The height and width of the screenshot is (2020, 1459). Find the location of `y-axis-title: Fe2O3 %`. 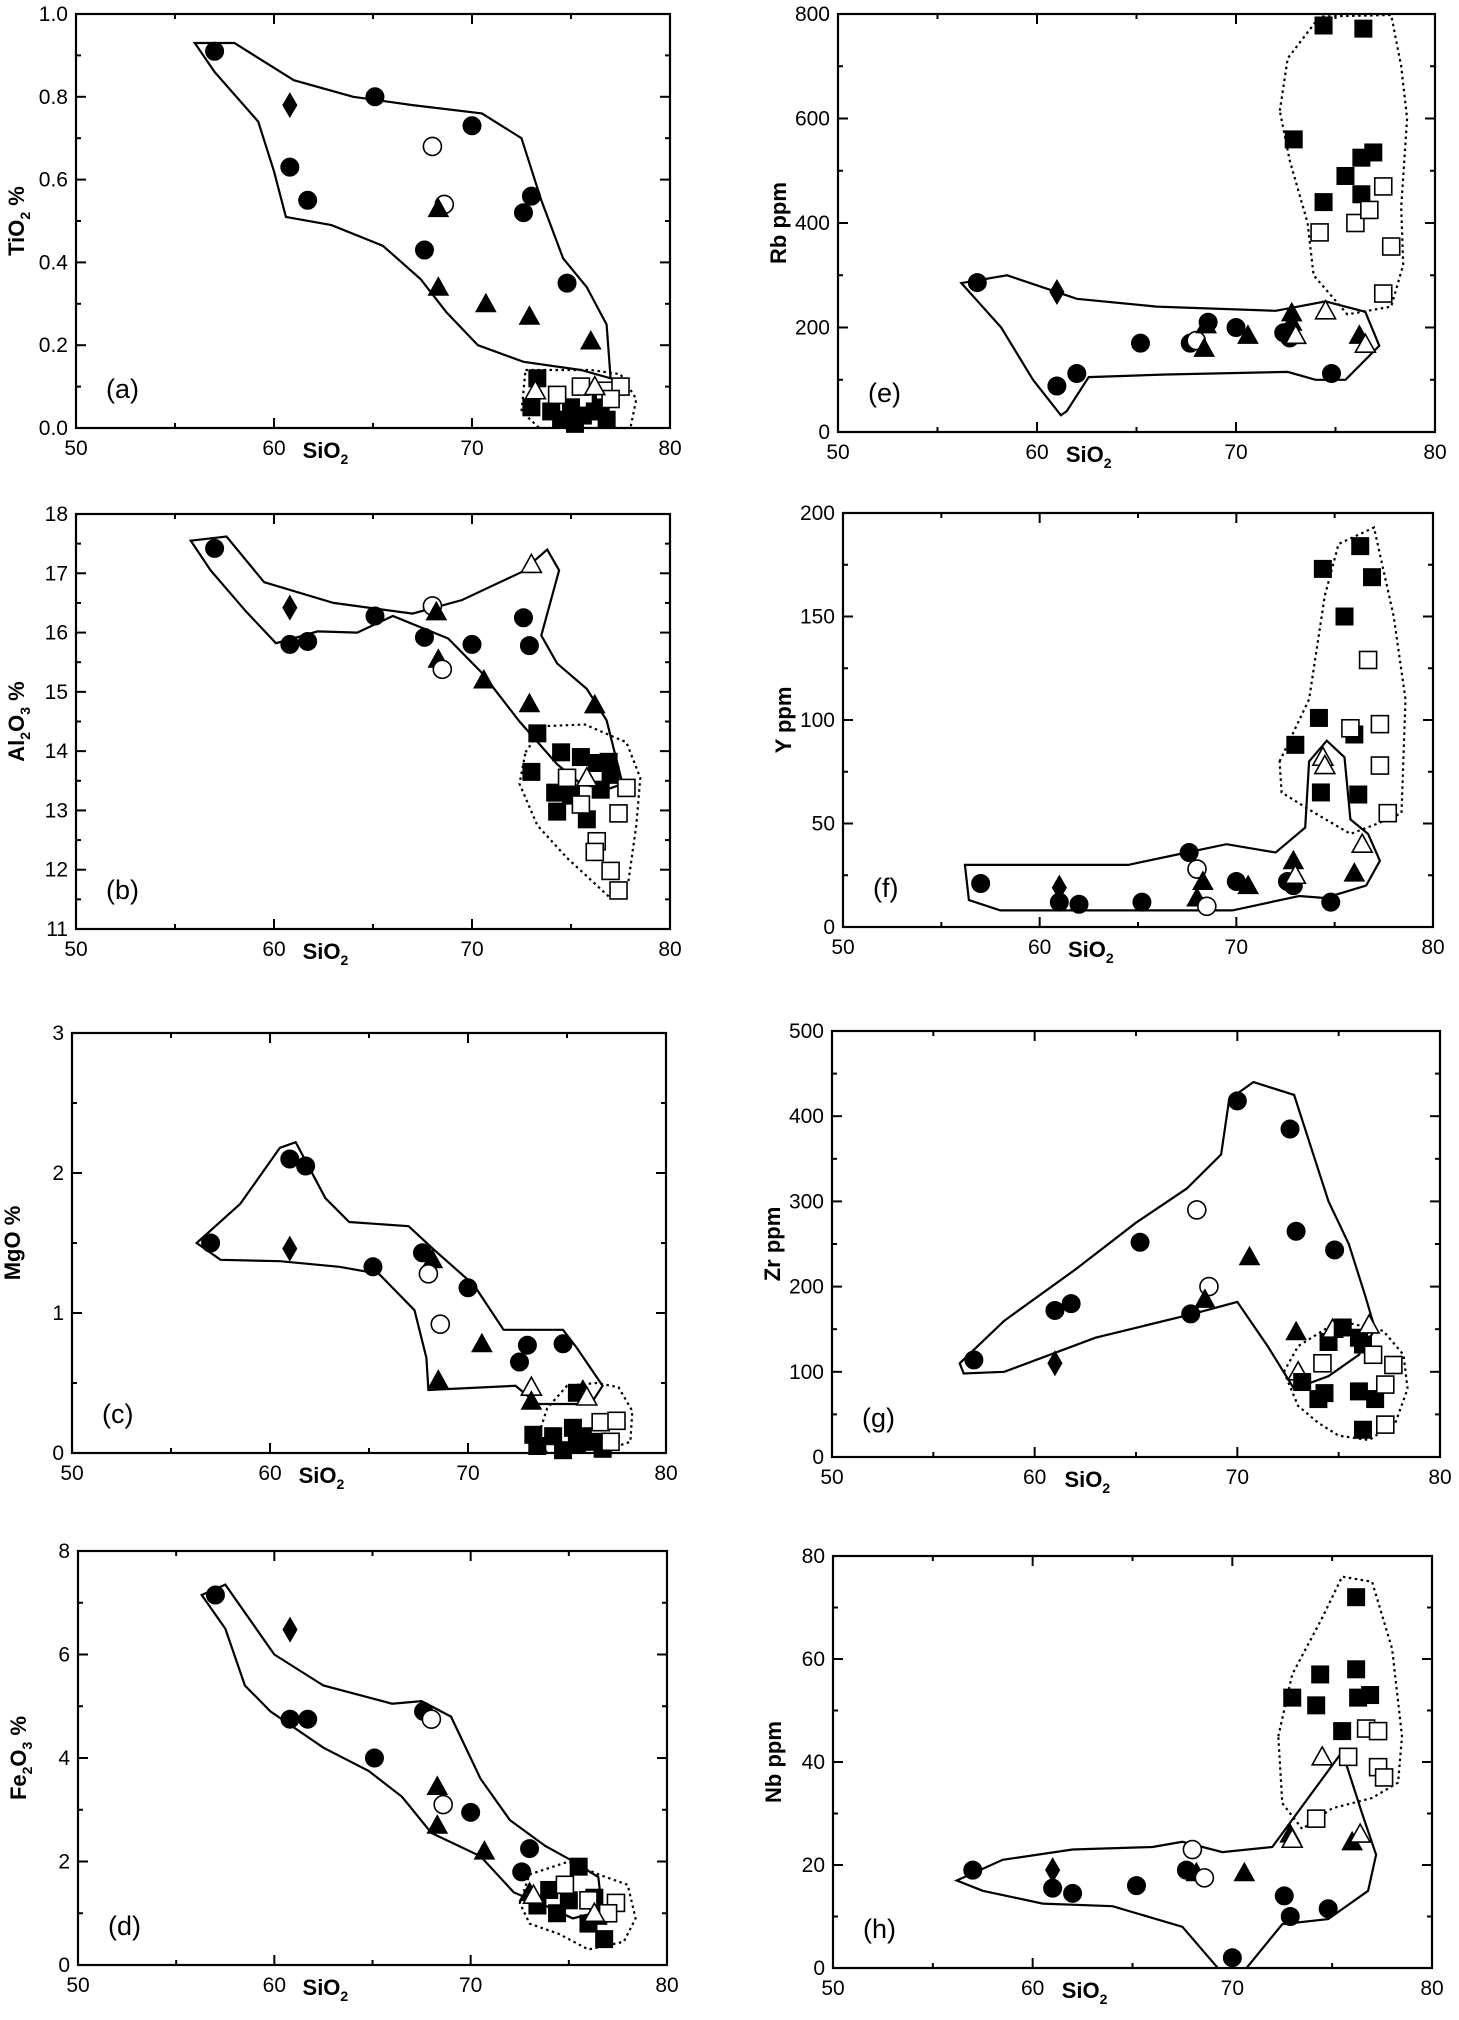

y-axis-title: Fe2O3 % is located at coordinates (20, 1758).